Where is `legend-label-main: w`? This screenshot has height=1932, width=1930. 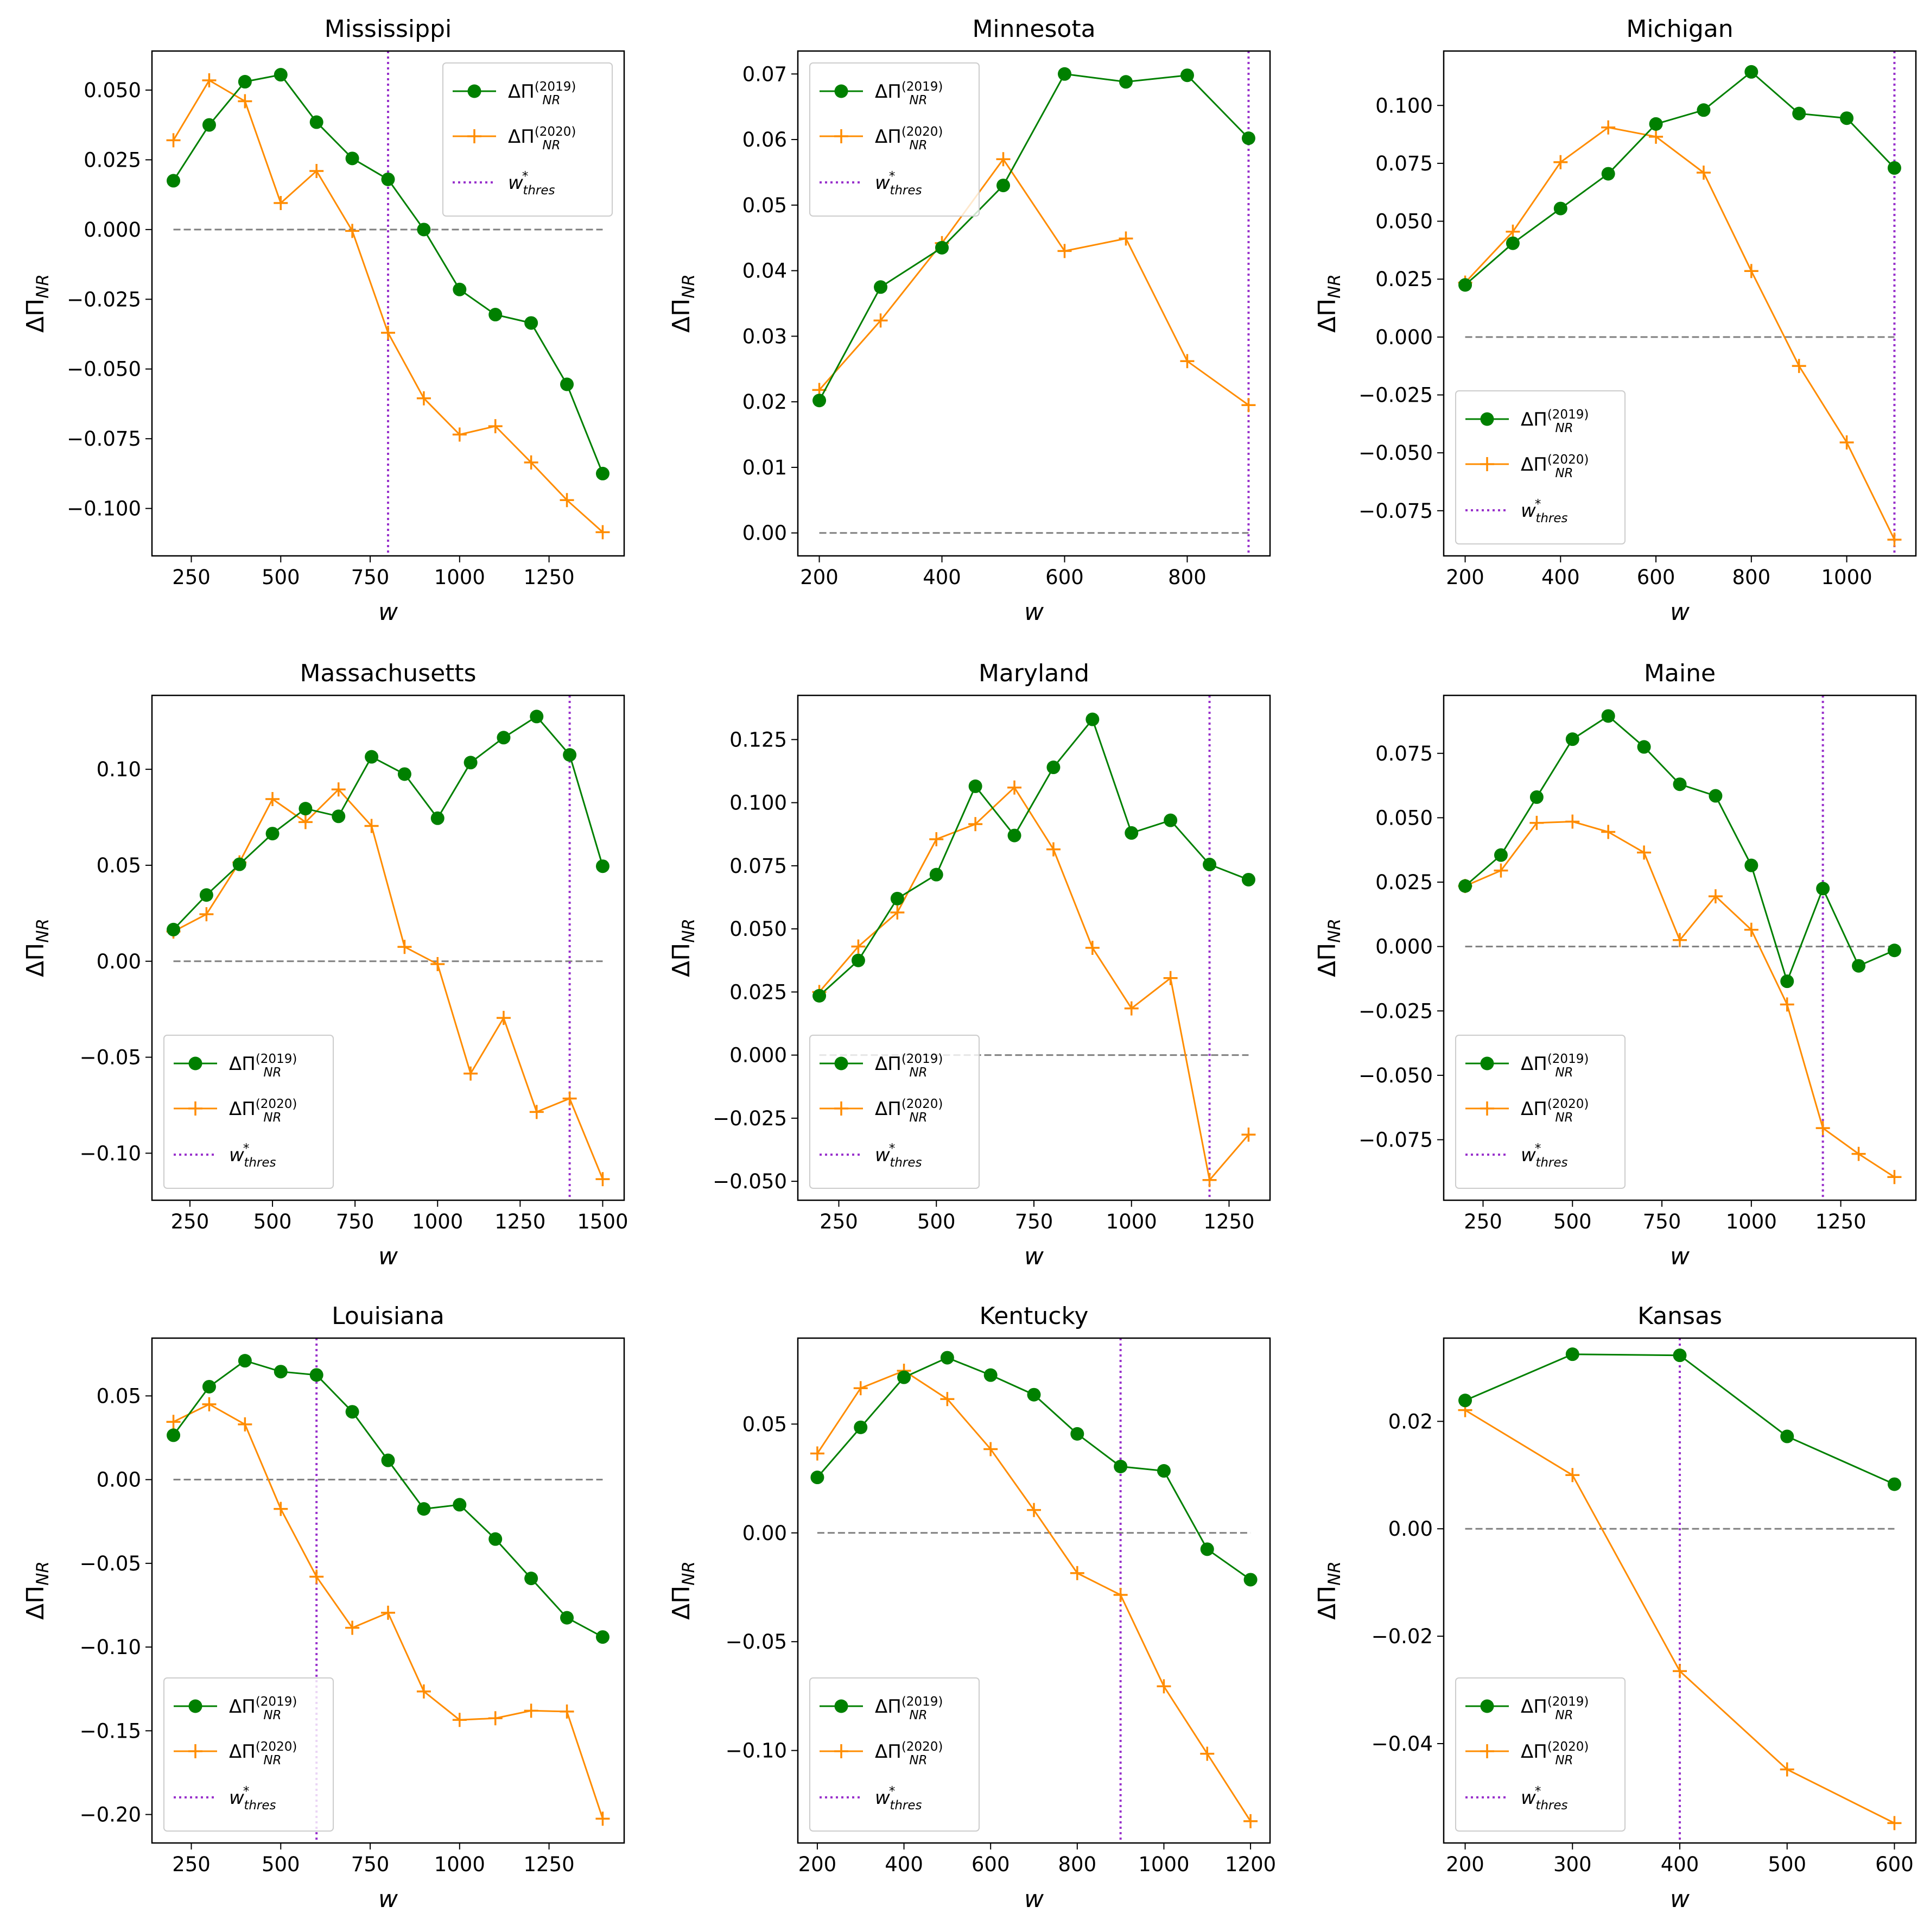
legend-label-main: w is located at coordinates (237, 1155).